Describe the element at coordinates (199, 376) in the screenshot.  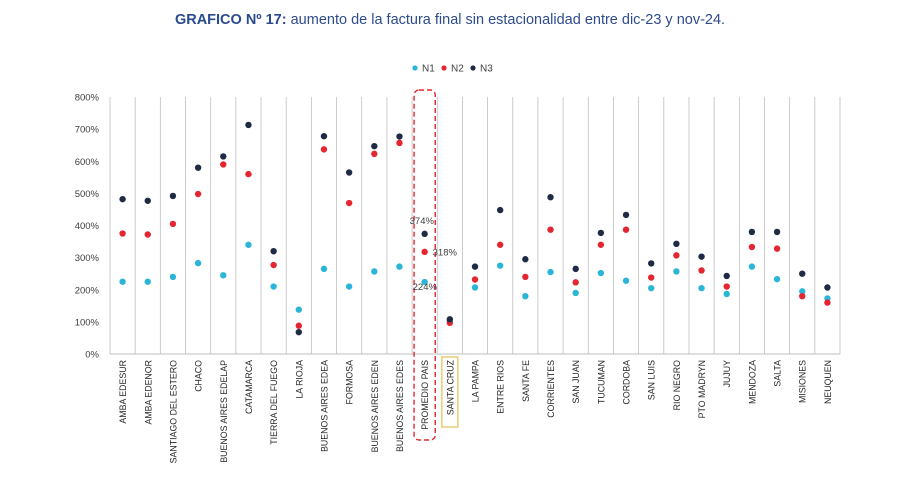
I see `x-tick-label: CHACO` at that location.